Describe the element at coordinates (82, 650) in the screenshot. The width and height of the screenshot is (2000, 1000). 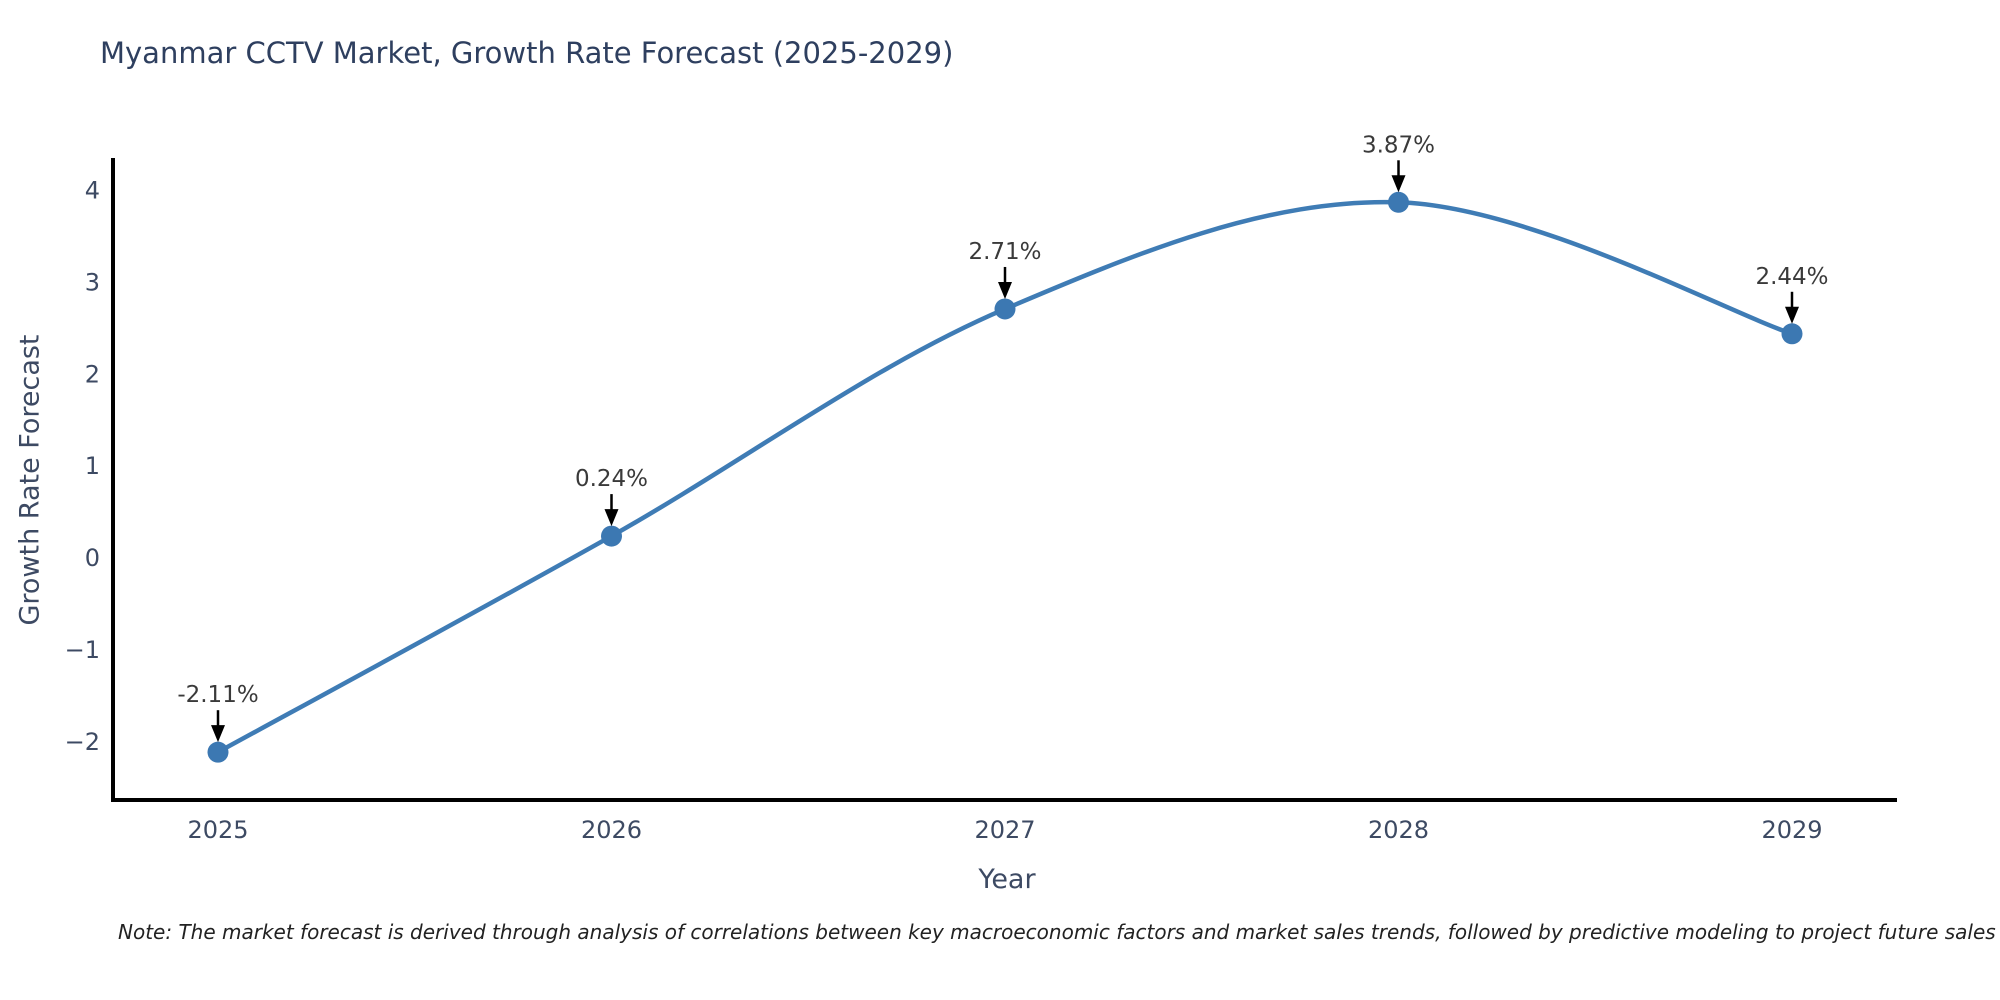
I see `y-tick-label: −1` at that location.